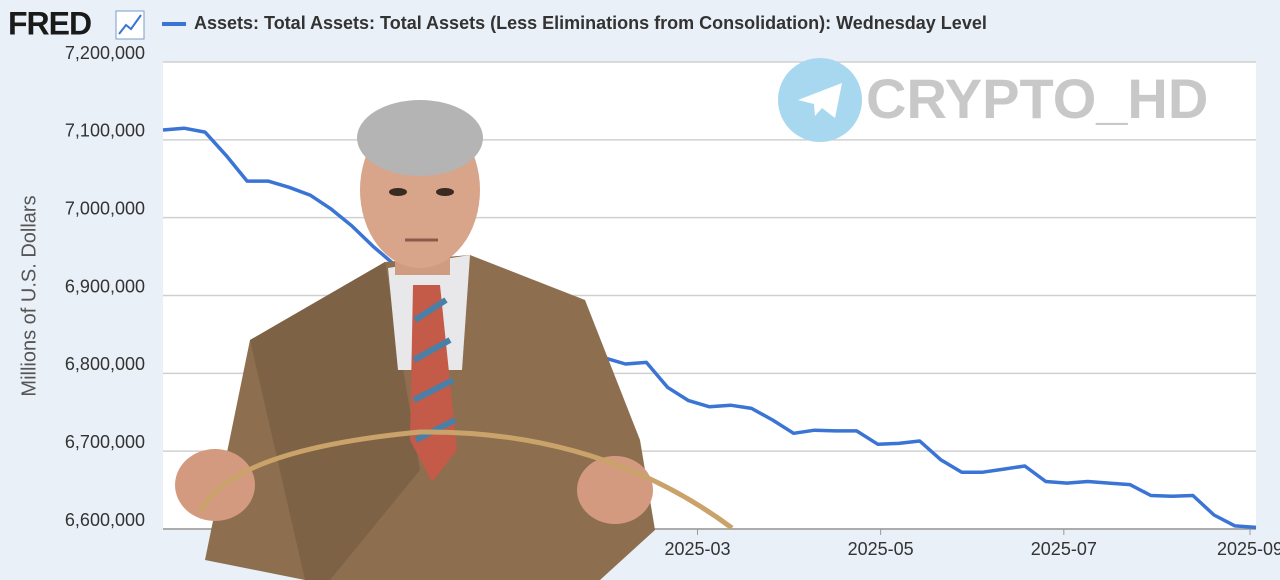 This screenshot has width=1280, height=580. Describe the element at coordinates (49, 23) in the screenshot. I see `logo: FRED` at that location.